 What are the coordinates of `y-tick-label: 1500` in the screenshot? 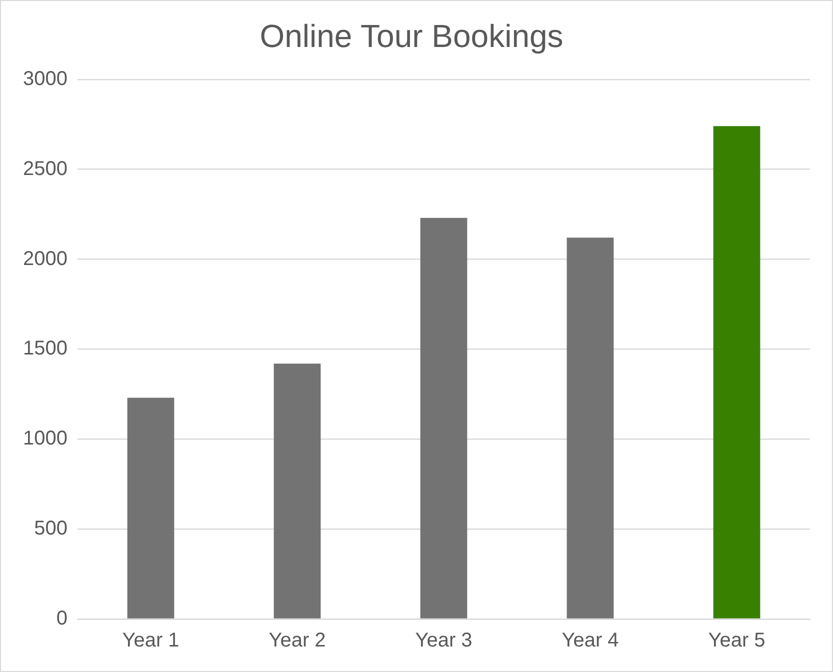 It's located at (45, 349).